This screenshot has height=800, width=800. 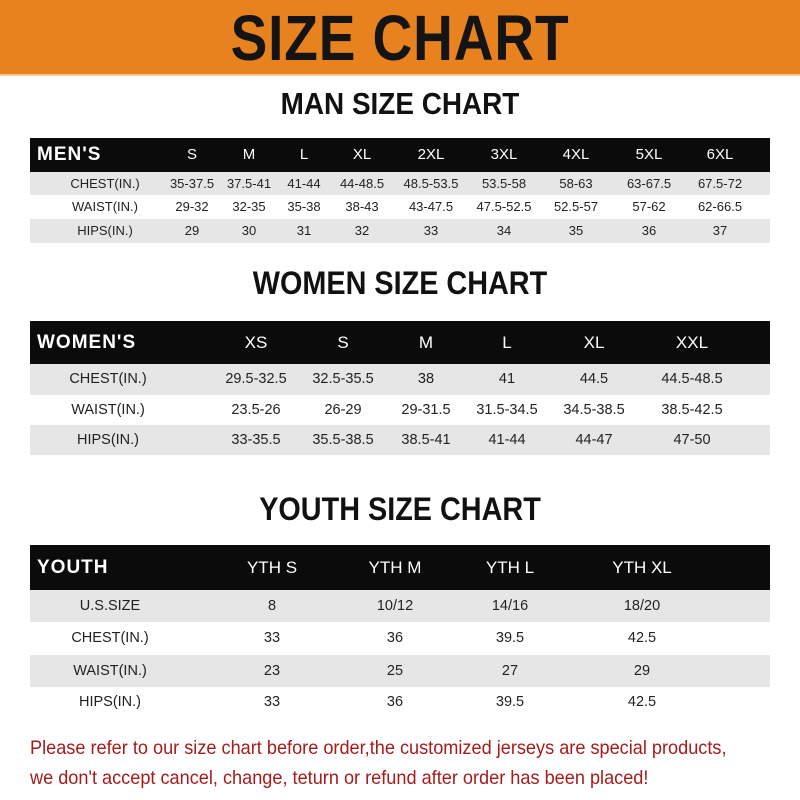 I want to click on measurement-value: 14/16, so click(x=510, y=606).